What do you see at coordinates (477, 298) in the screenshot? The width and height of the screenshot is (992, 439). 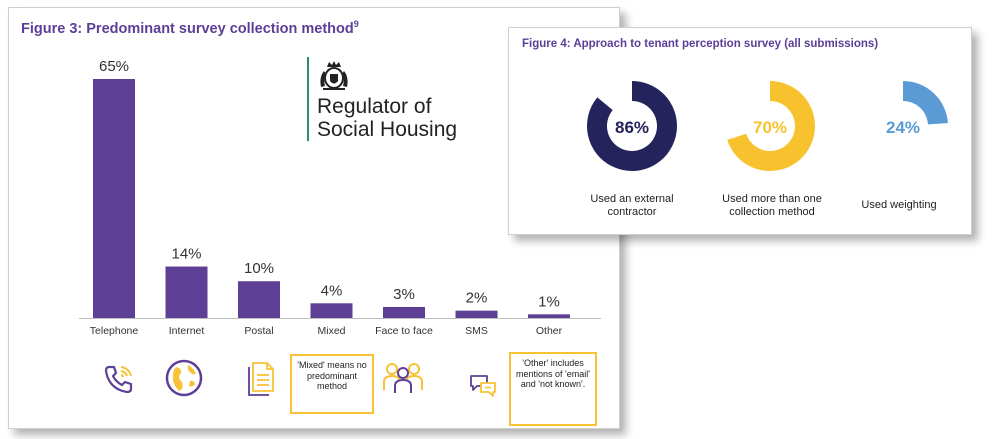 I see `bar-value-label: 2%` at bounding box center [477, 298].